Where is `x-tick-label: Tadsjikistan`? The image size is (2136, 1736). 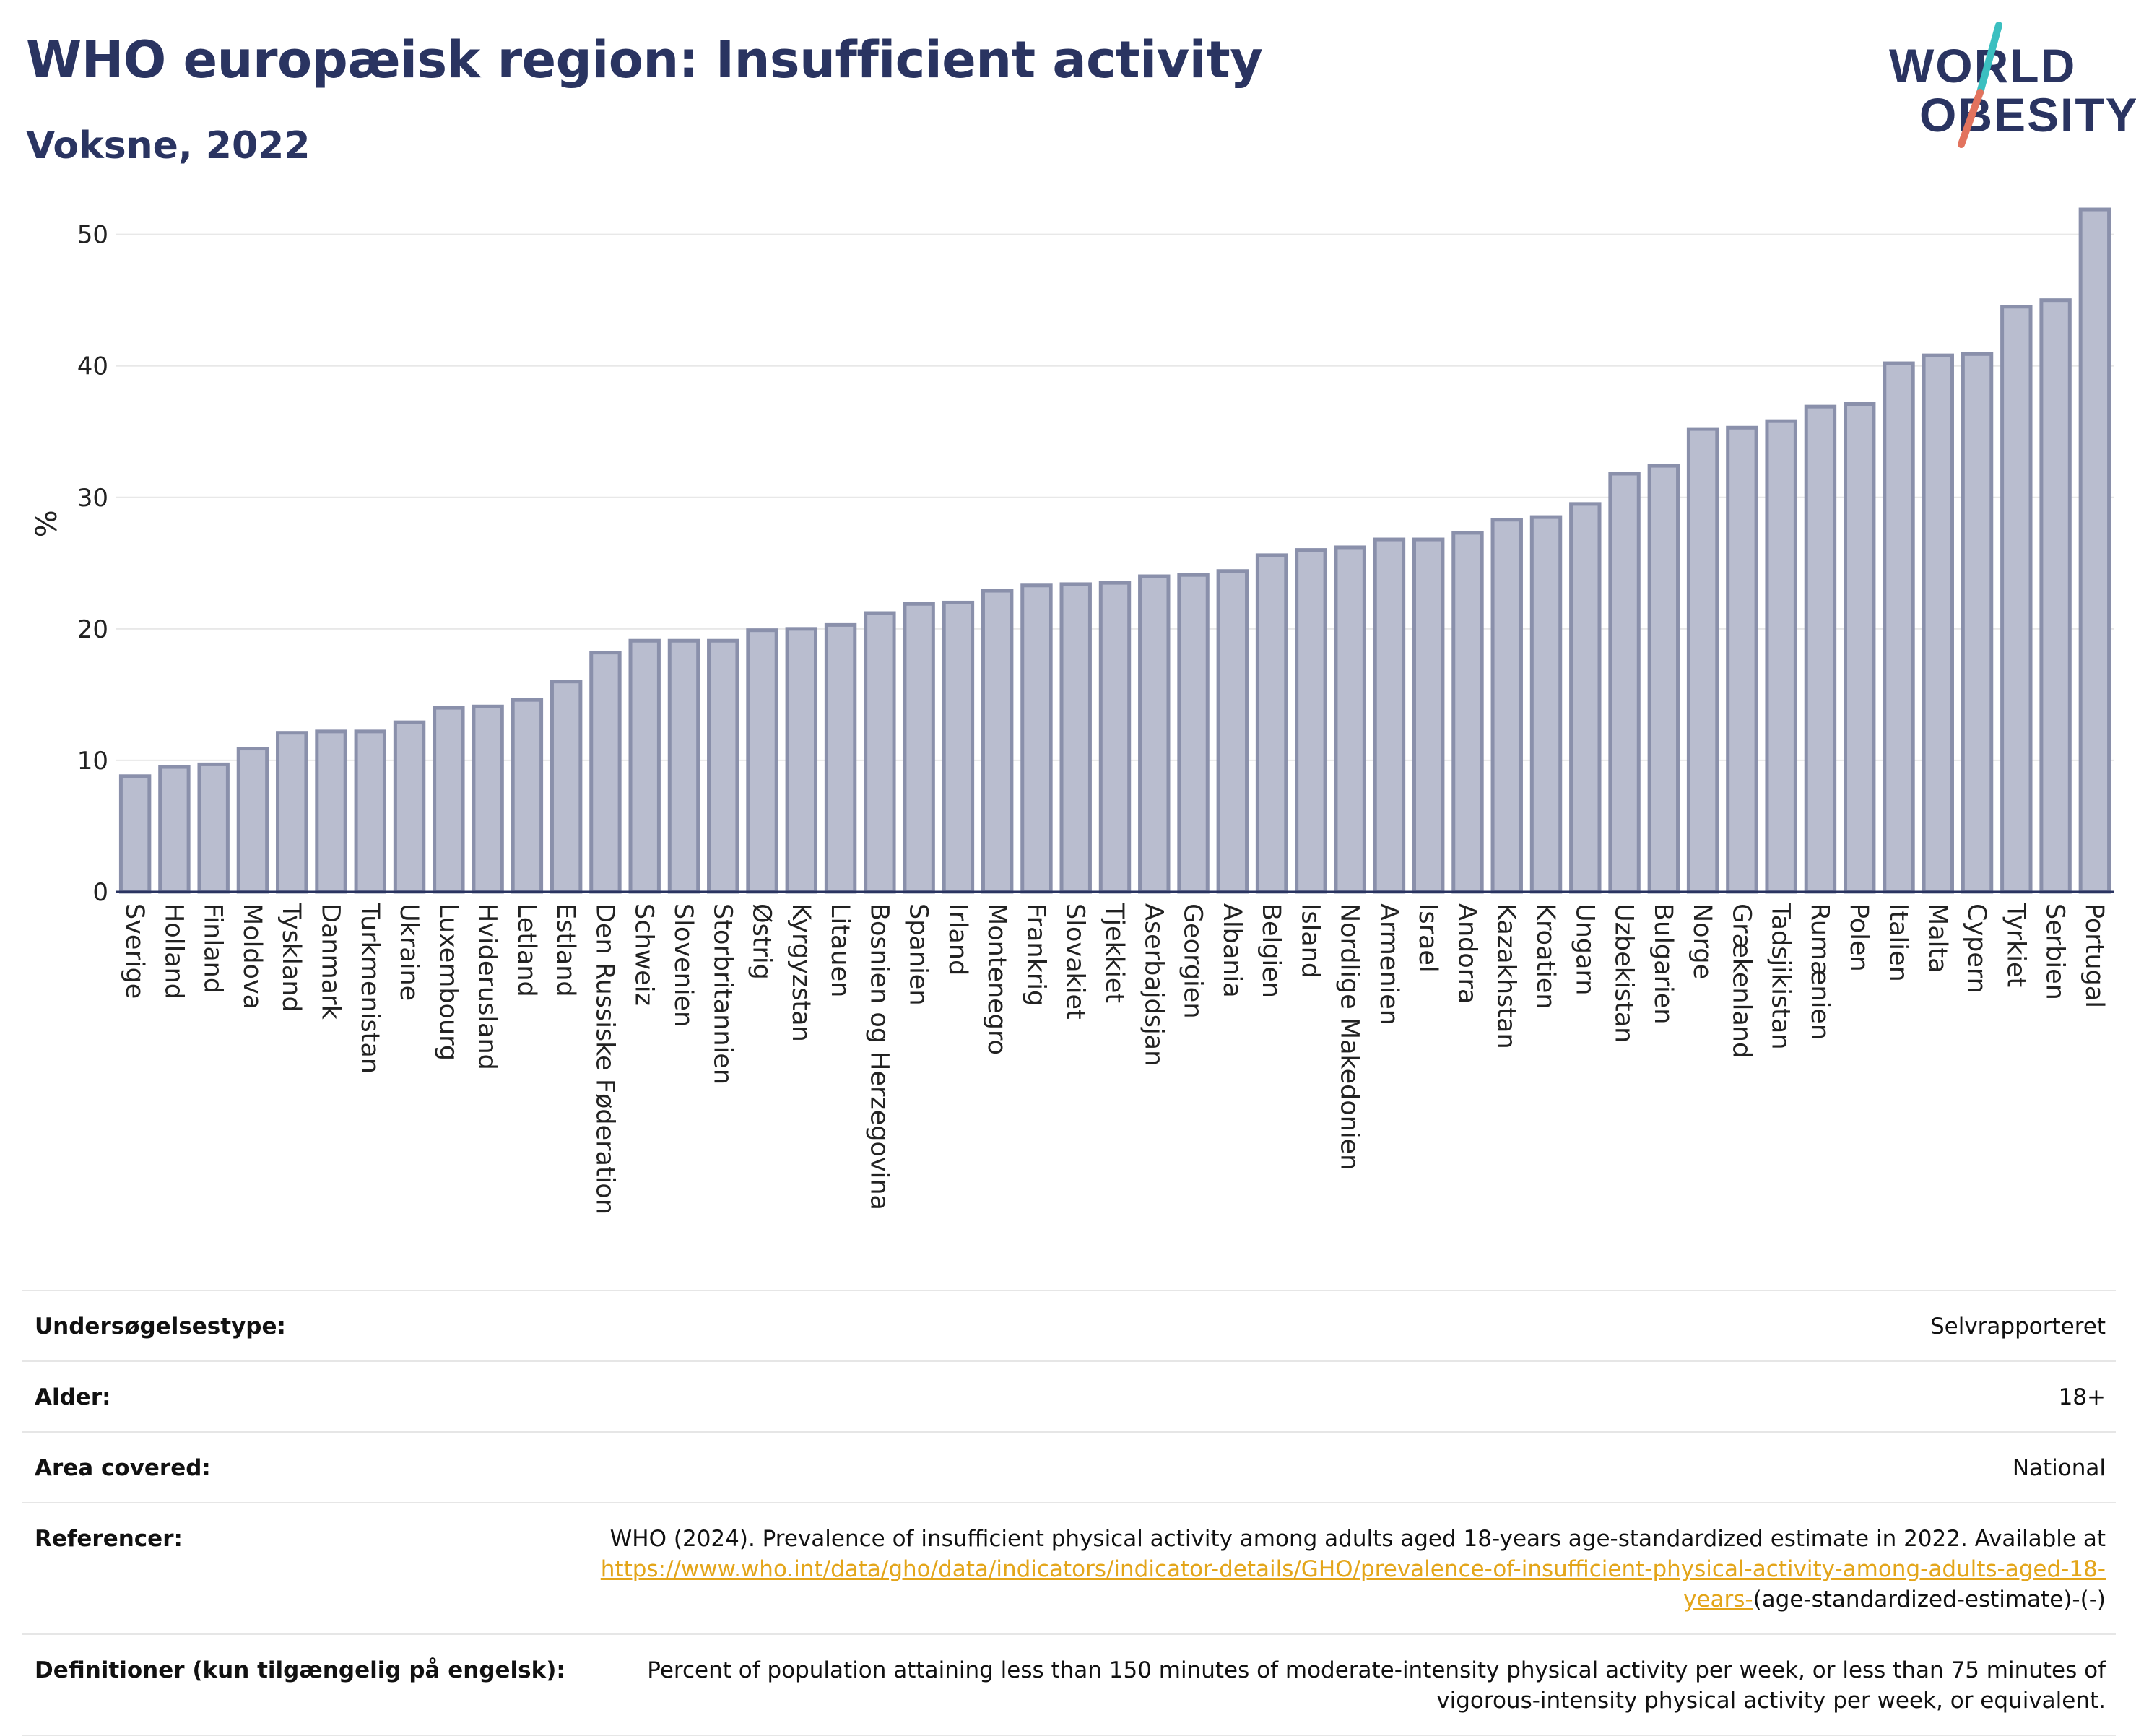
x-tick-label: Tadsjikistan is located at coordinates (1781, 976).